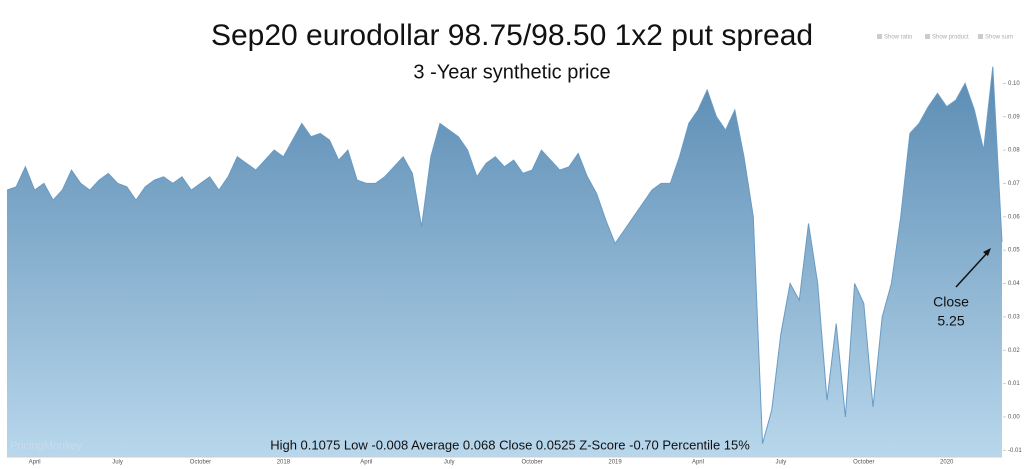  Describe the element at coordinates (950, 321) in the screenshot. I see `annotation-value: 5.25` at that location.